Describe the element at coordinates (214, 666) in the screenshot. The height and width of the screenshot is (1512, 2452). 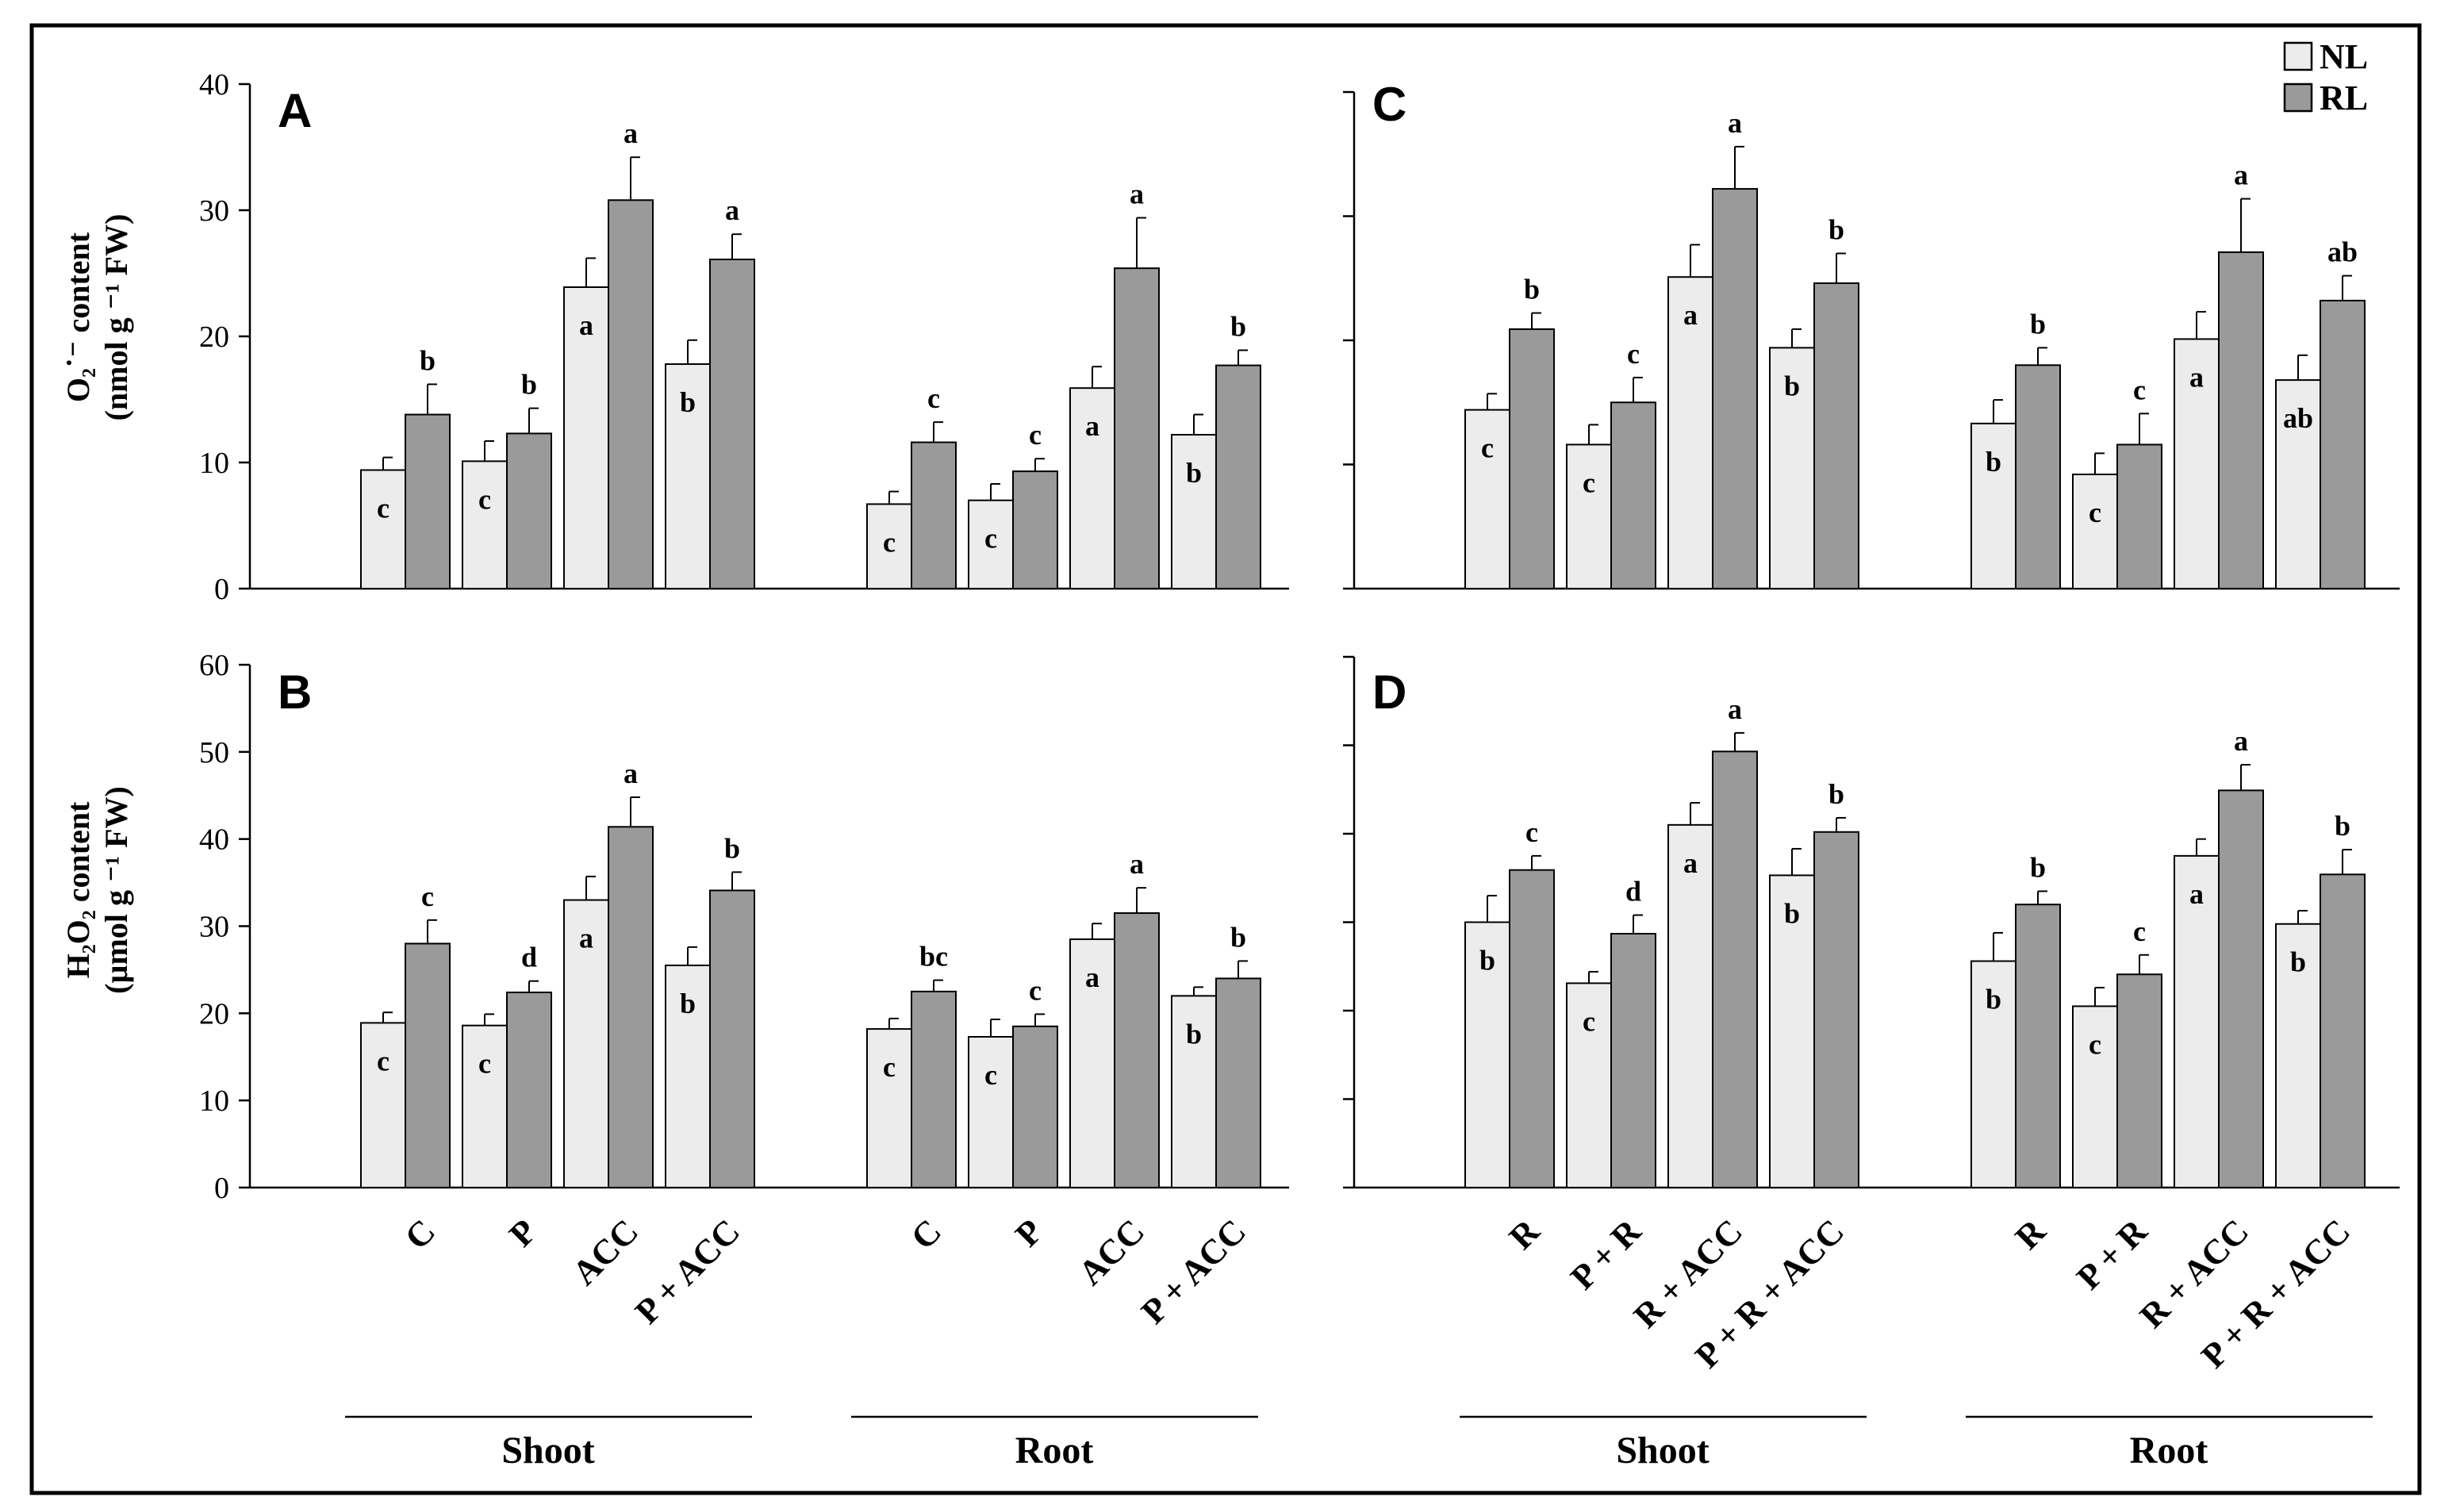
I see `y-tick-label: 60` at that location.